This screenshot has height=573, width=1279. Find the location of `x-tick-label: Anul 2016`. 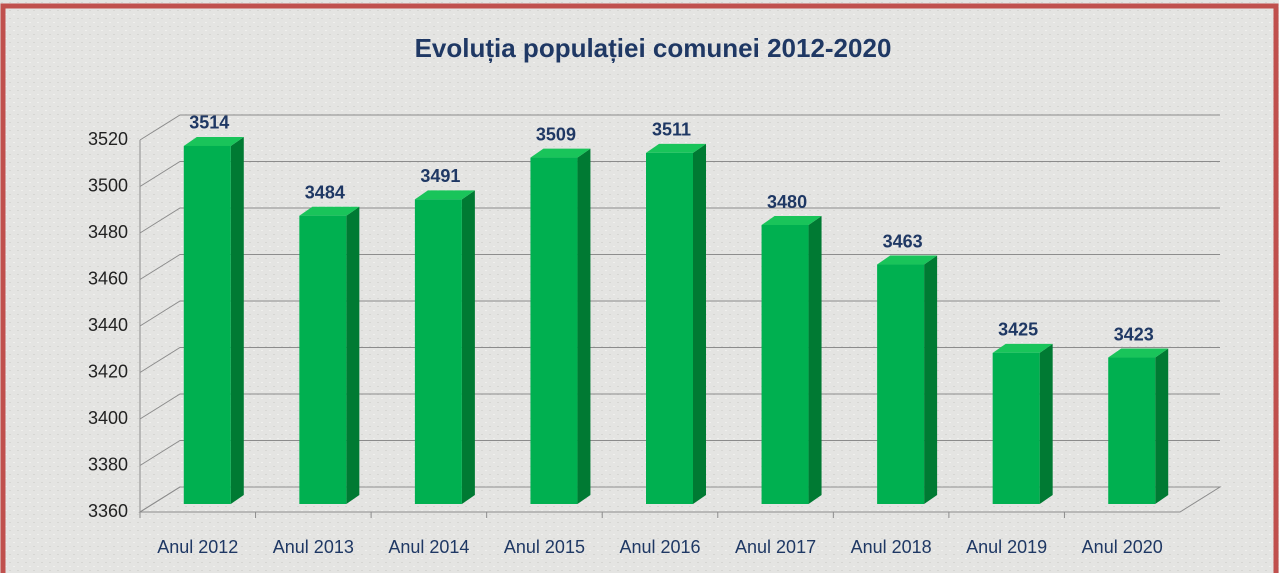

x-tick-label: Anul 2016 is located at coordinates (659, 547).